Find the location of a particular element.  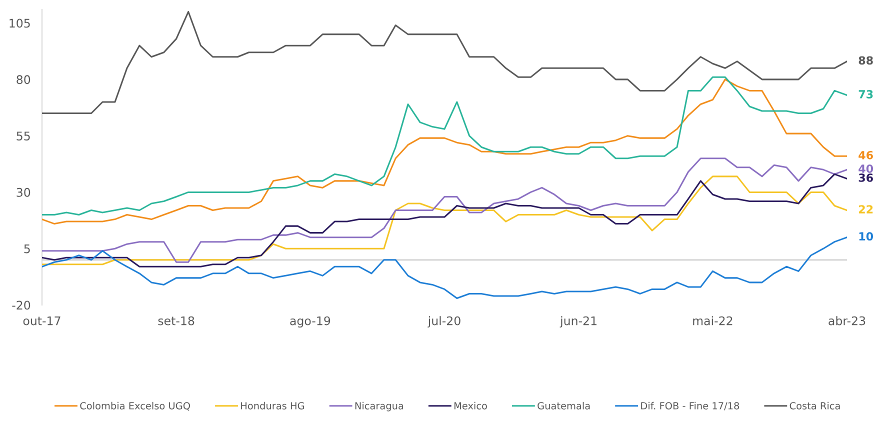

data-label: 46 is located at coordinates (865, 155).